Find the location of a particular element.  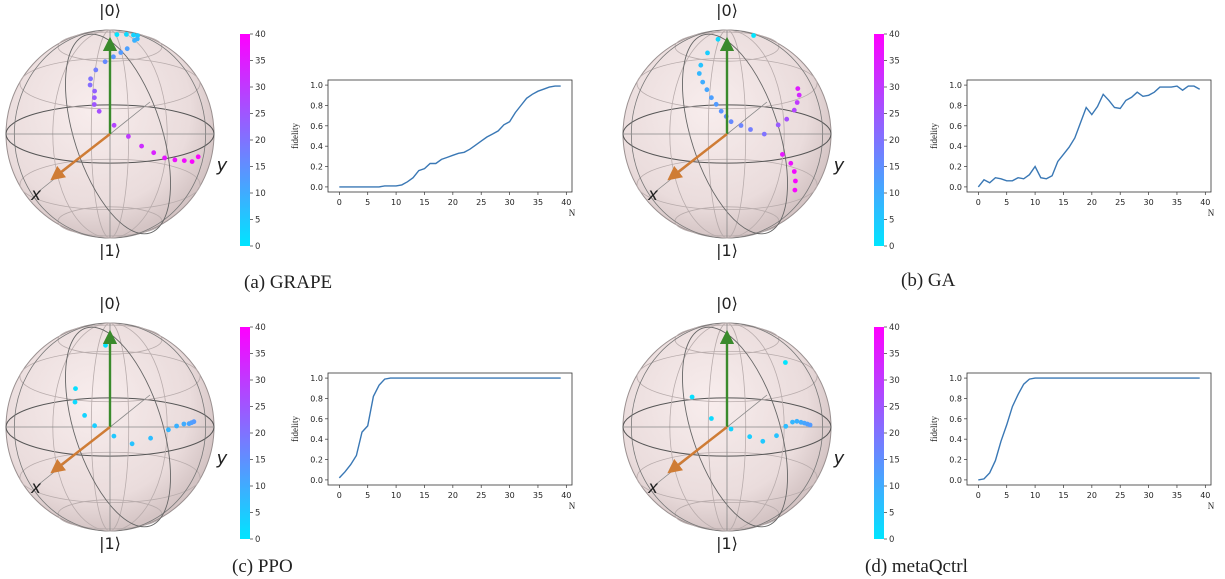

x-tick-label: 10 is located at coordinates (396, 202).